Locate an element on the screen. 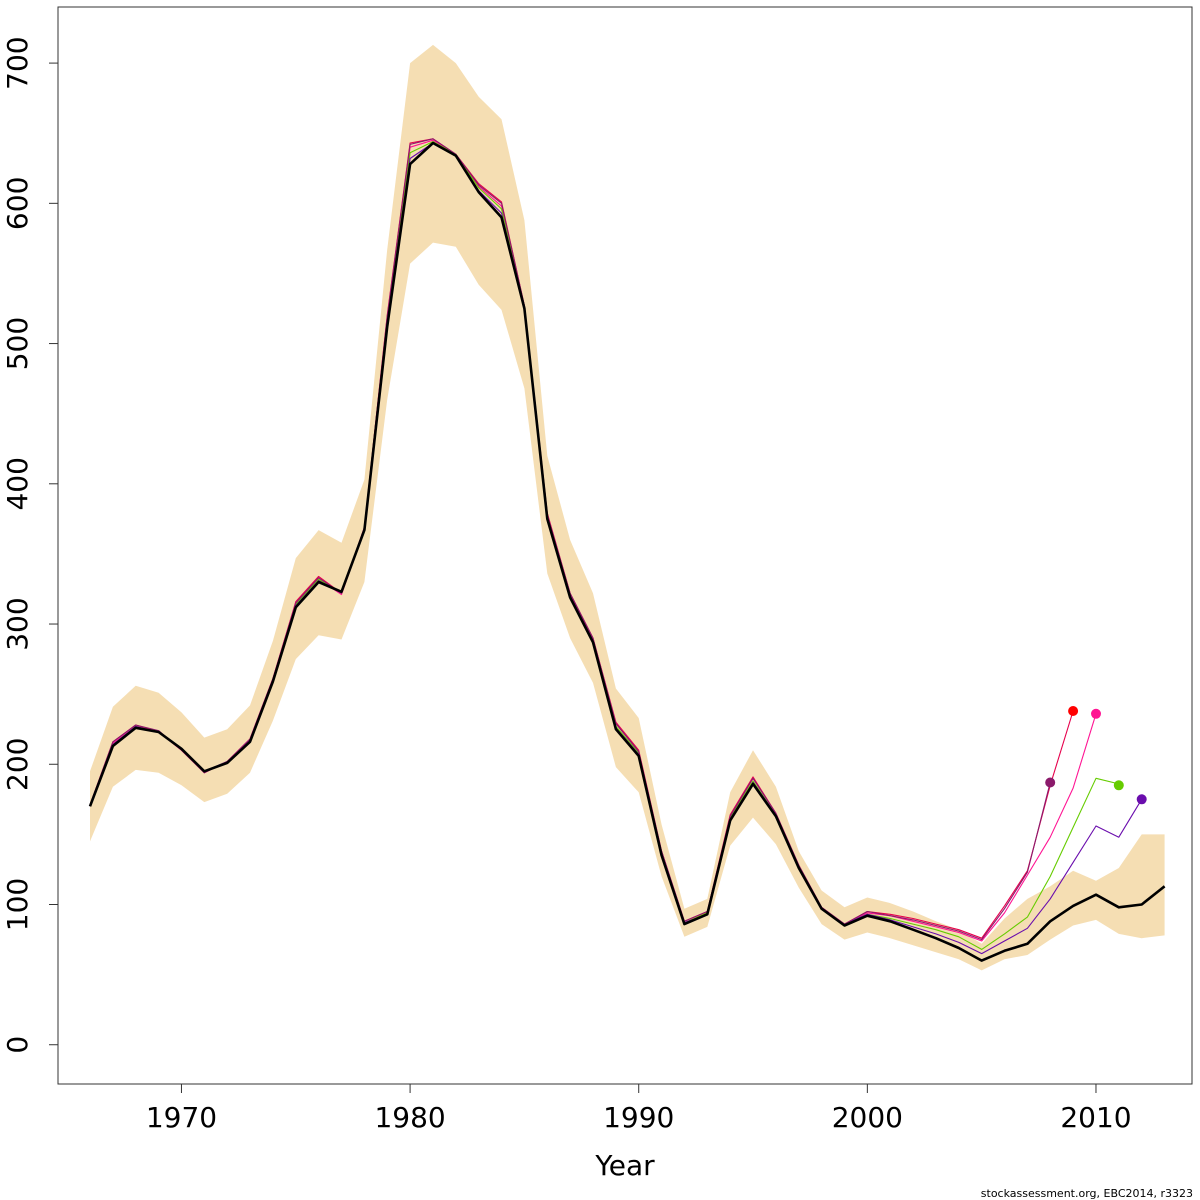 This screenshot has height=1200, width=1200. y-tick-label: 0 is located at coordinates (17, 1045).